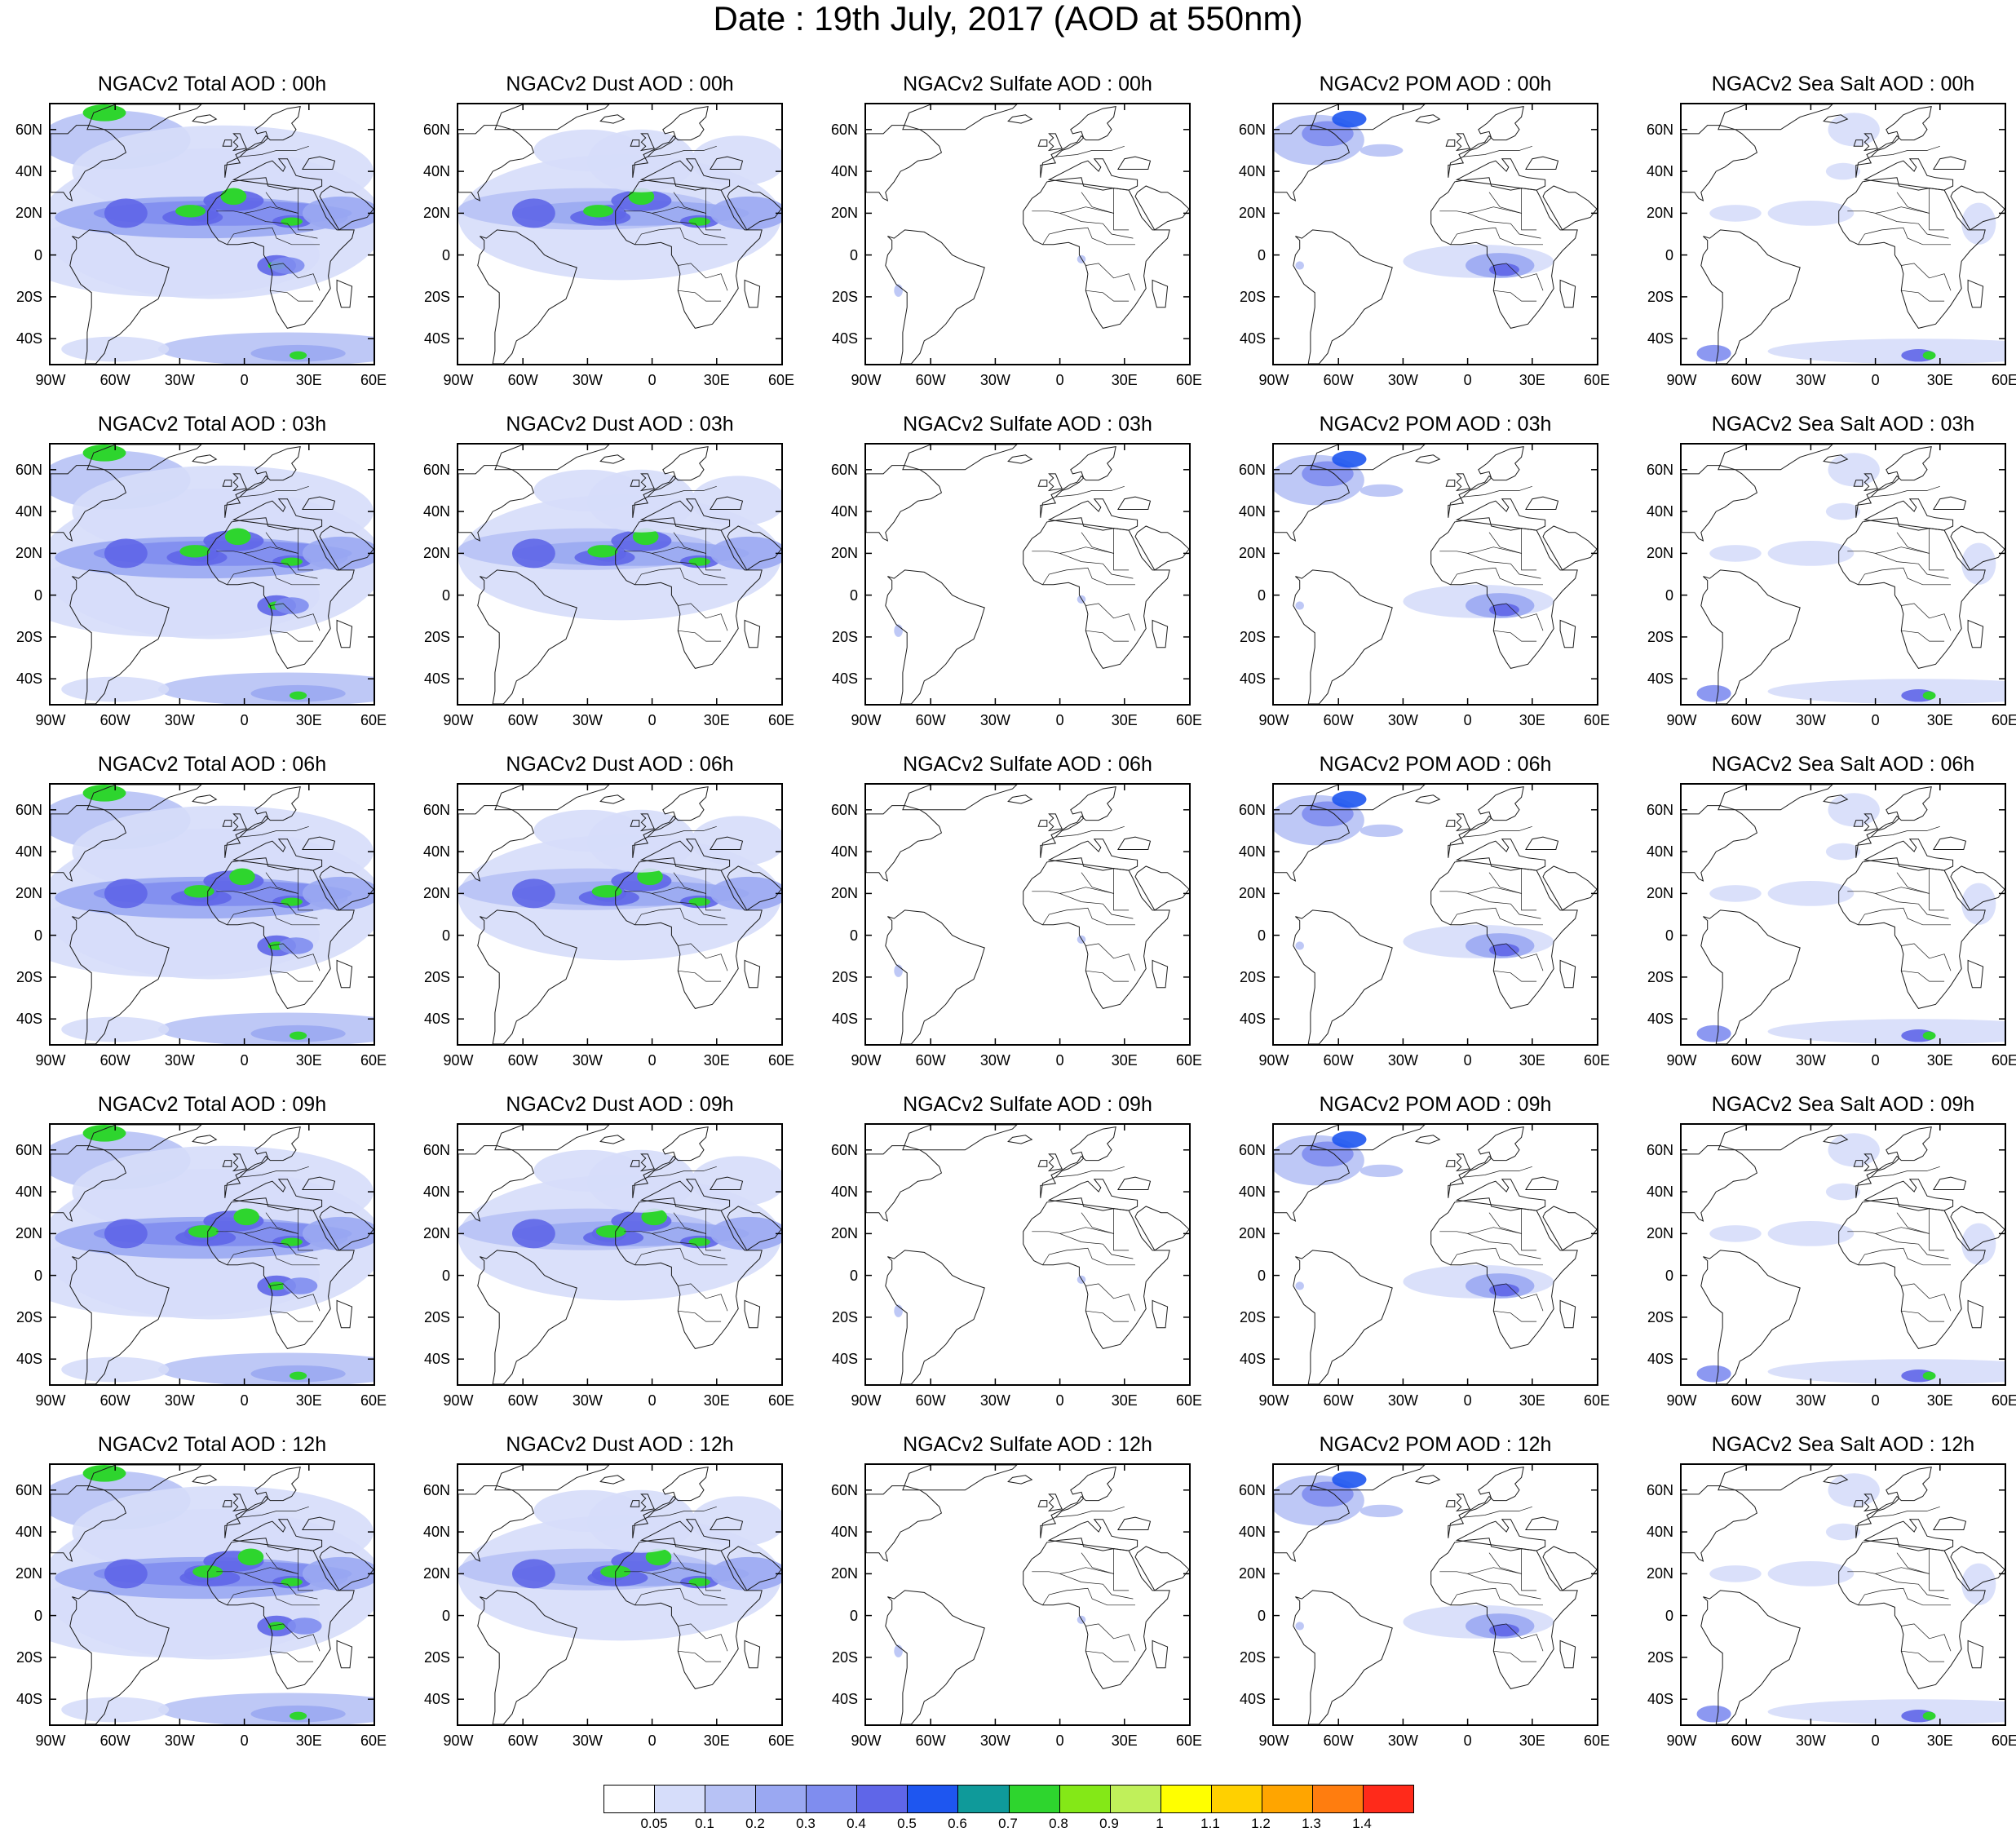  I want to click on colorbar-swatch, so click(781, 1799).